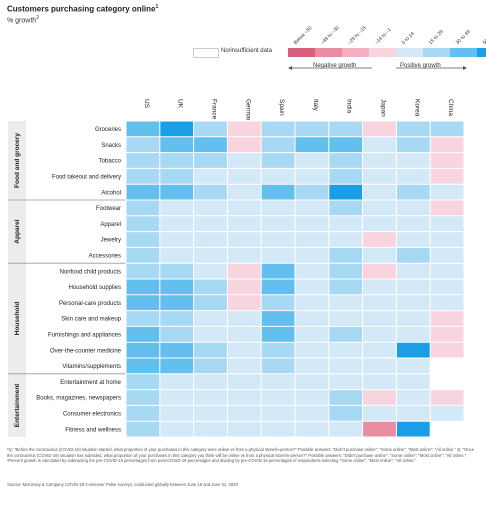 This screenshot has width=486, height=512. What do you see at coordinates (246, 51) in the screenshot?
I see `legend-nodata-label: No/insufficient data` at bounding box center [246, 51].